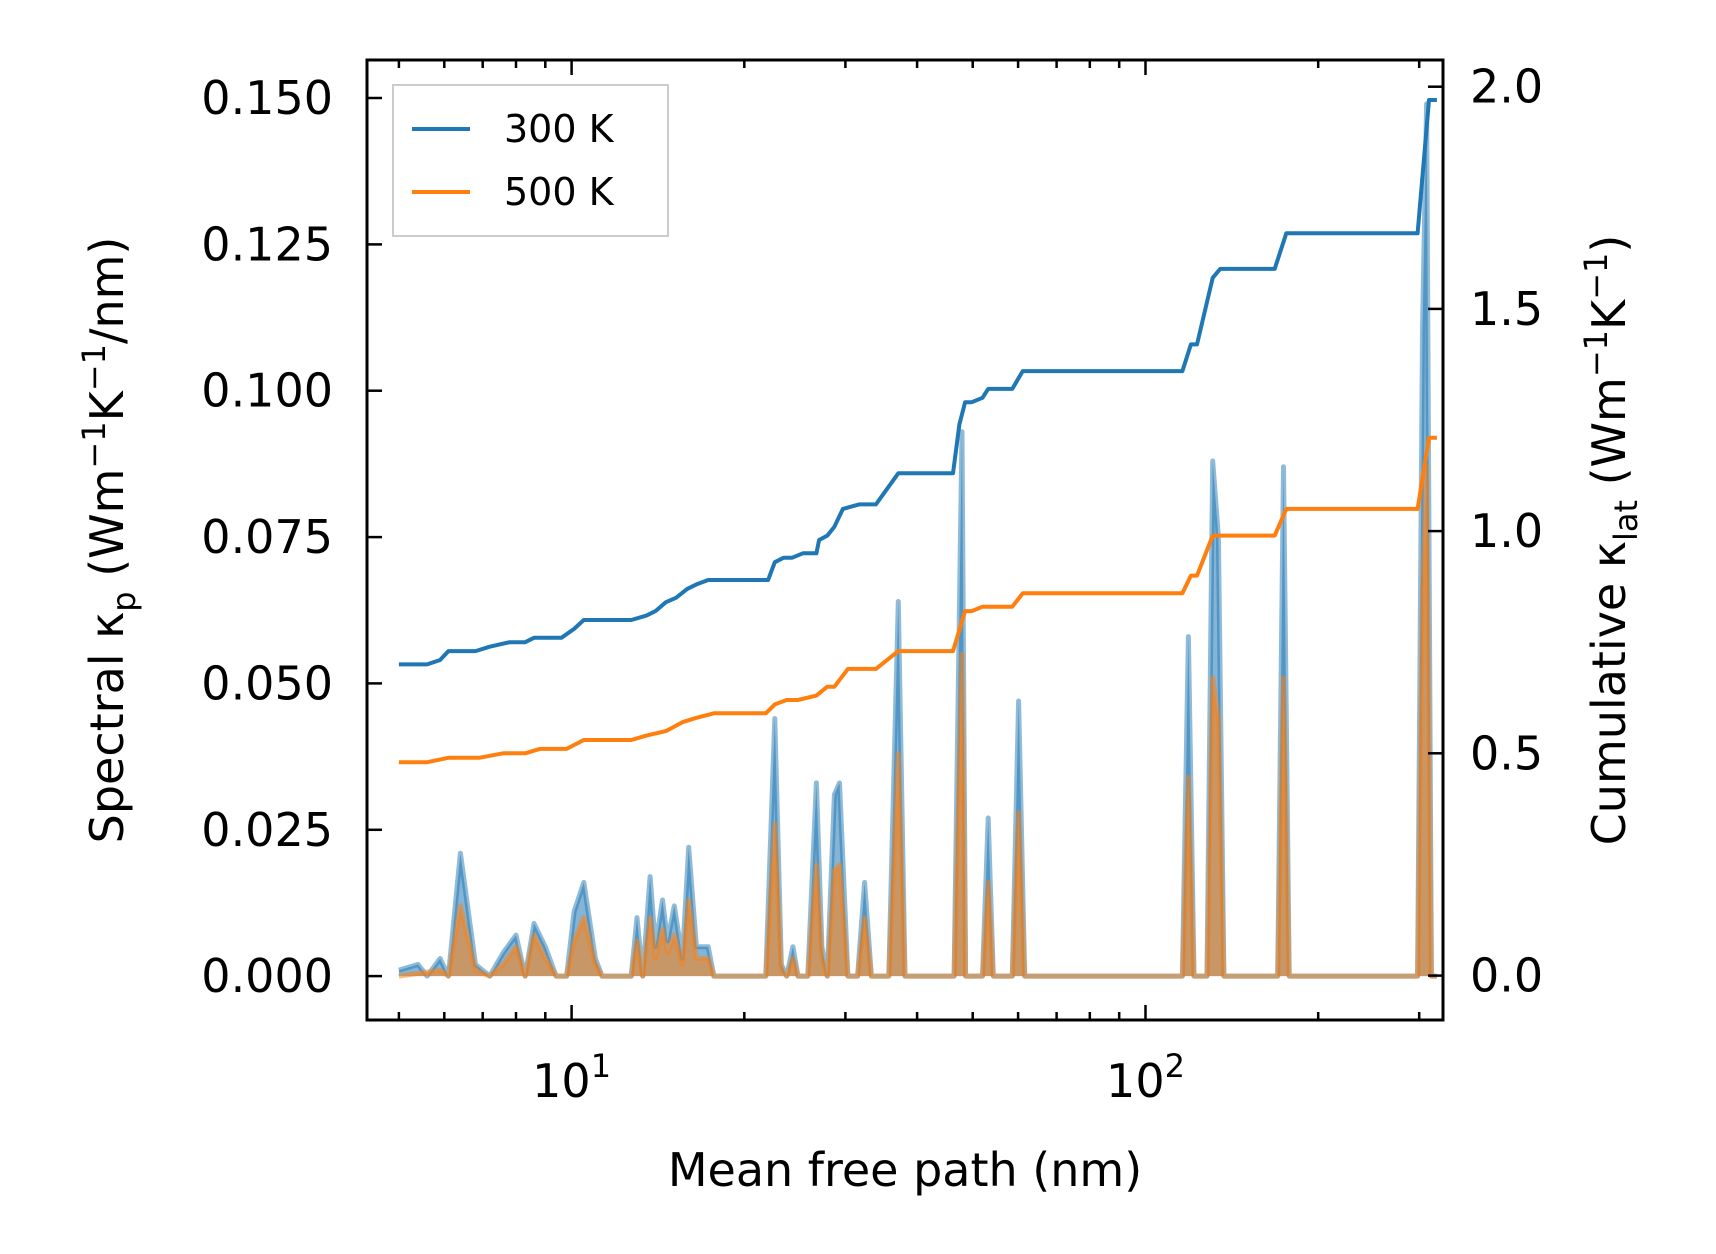 The height and width of the screenshot is (1254, 1716). I want to click on y-right-label-units-open: (Wm, so click(1609, 438).